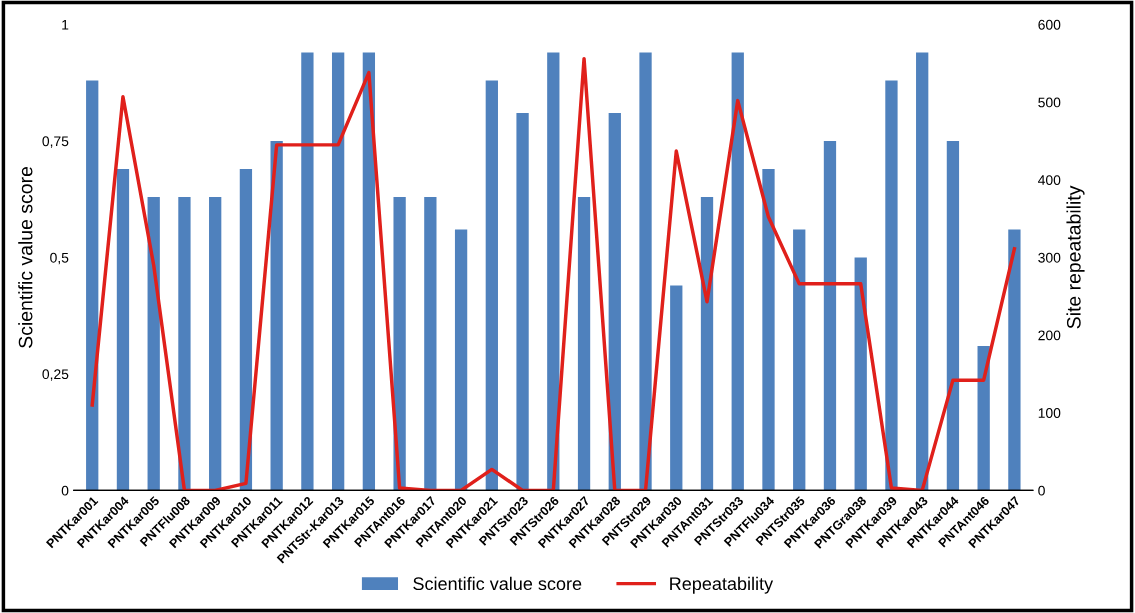 This screenshot has height=613, width=1135. Describe the element at coordinates (497, 583) in the screenshot. I see `legend-label: Scientific value score` at that location.